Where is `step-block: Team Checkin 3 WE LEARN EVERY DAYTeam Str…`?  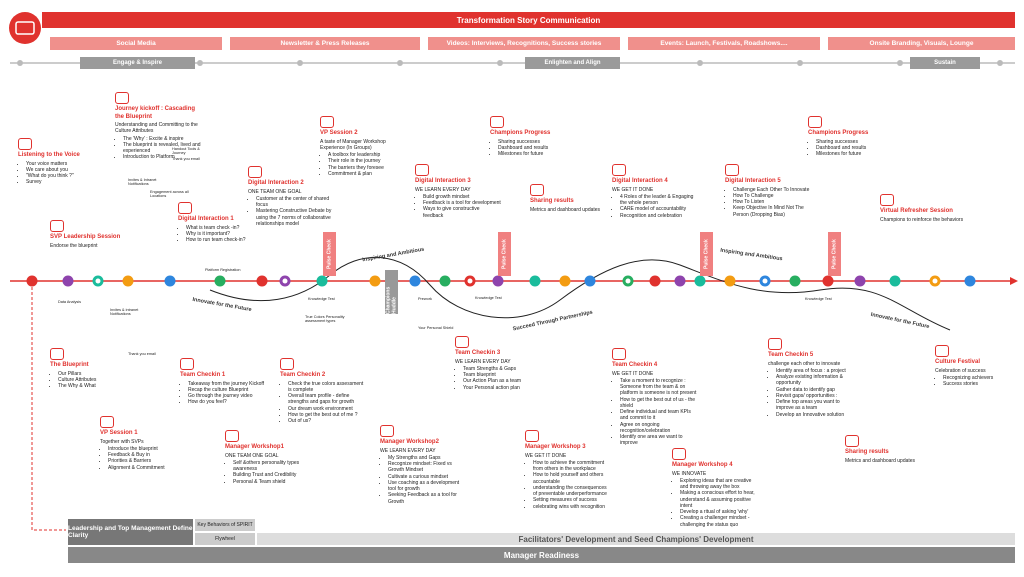
step-block: Team Checkin 3 WE LEARN EVERY DAYTeam Str… is located at coordinates (498, 363).